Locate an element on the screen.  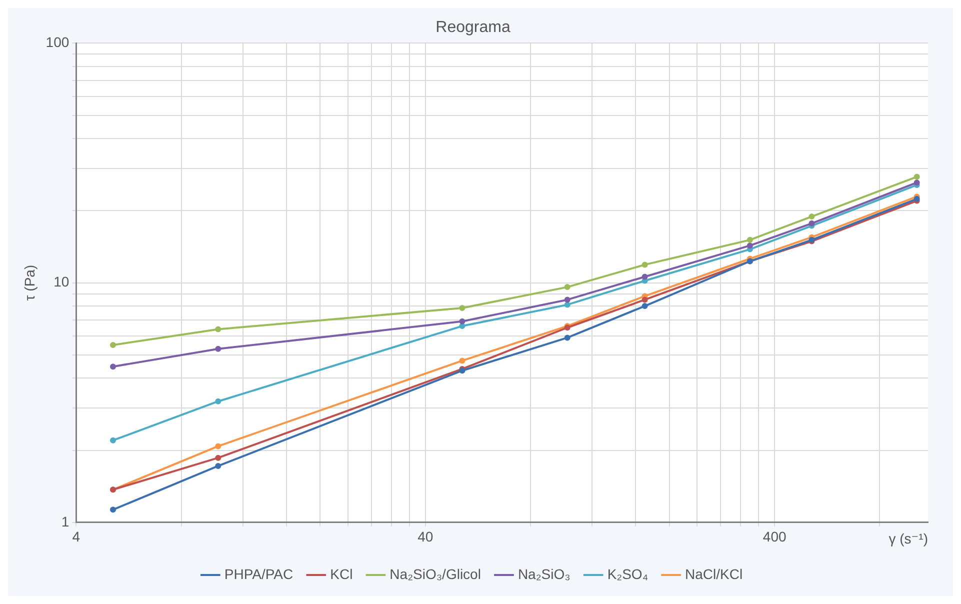
x-tick-label: 40 is located at coordinates (426, 536).